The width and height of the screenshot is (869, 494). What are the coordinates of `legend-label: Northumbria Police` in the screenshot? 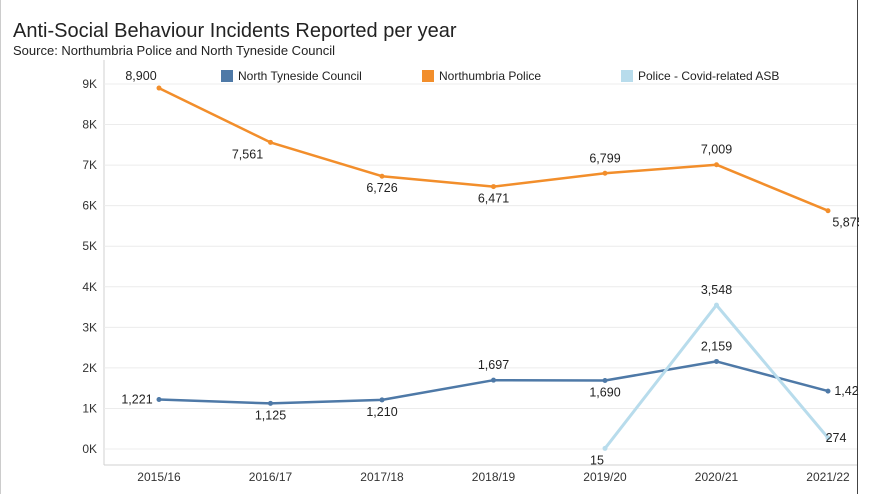 It's located at (490, 76).